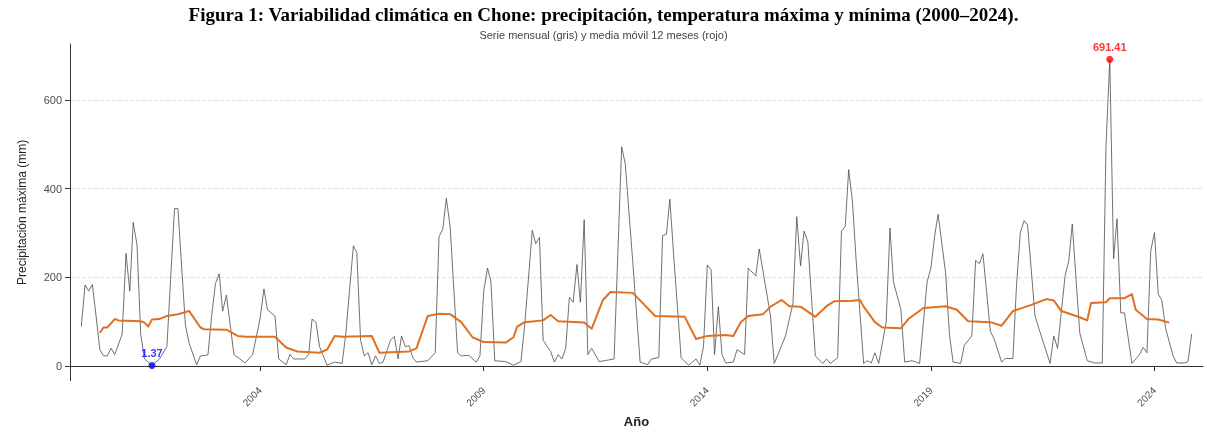 The height and width of the screenshot is (433, 1207). What do you see at coordinates (152, 353) in the screenshot?
I see `data-label: 1.37` at bounding box center [152, 353].